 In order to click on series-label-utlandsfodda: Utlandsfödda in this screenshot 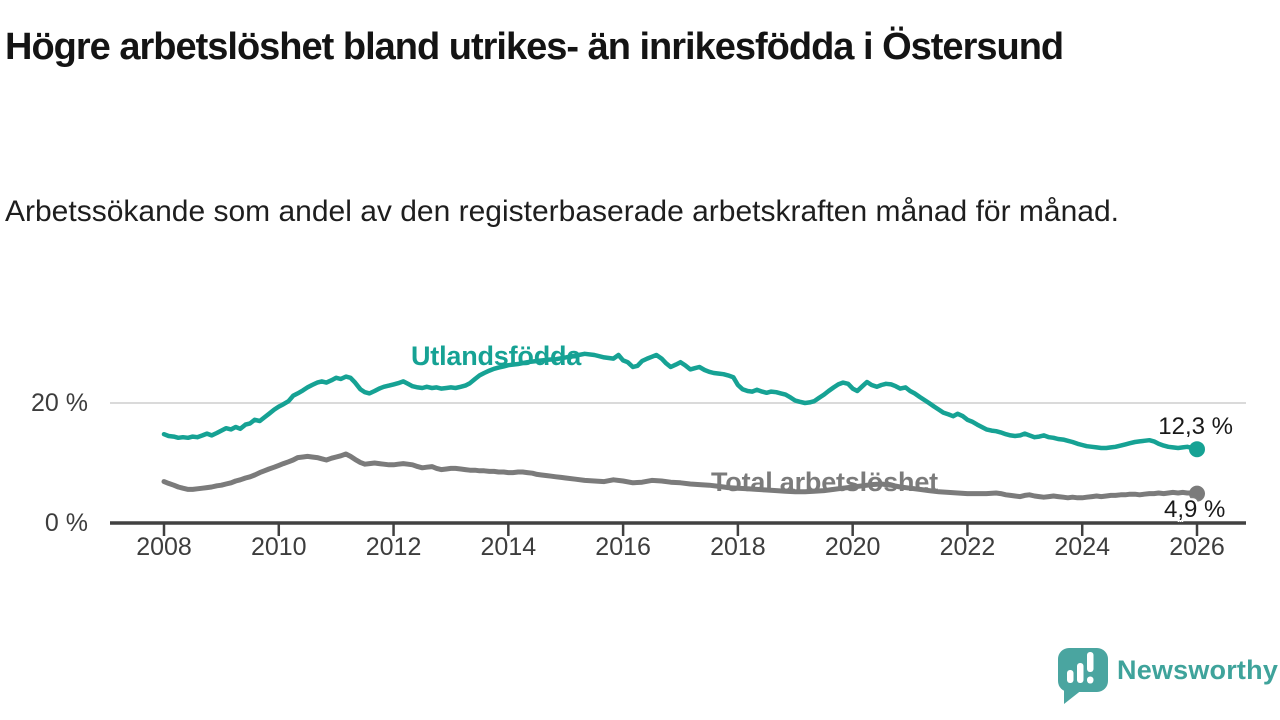, I will do `click(496, 356)`.